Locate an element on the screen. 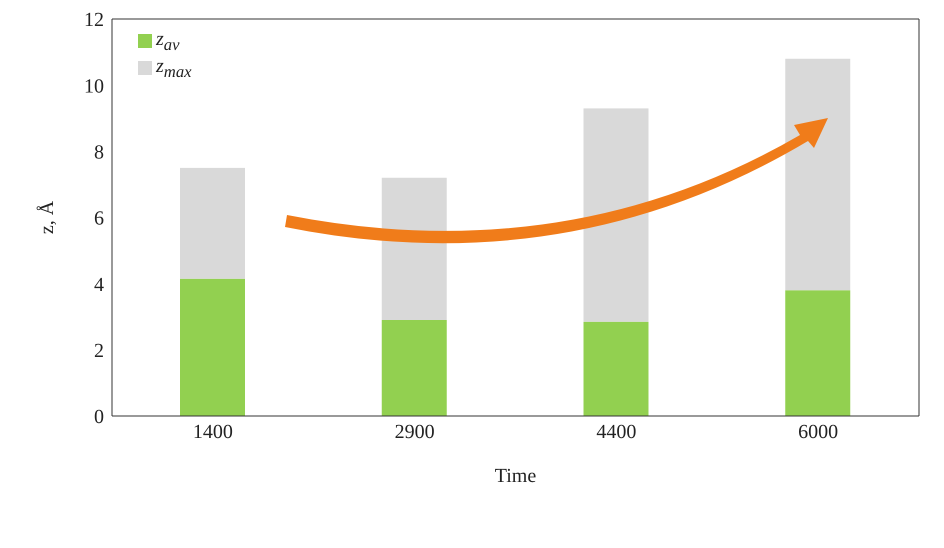 The height and width of the screenshot is (548, 944). y-axis-title: z, Å is located at coordinates (47, 217).